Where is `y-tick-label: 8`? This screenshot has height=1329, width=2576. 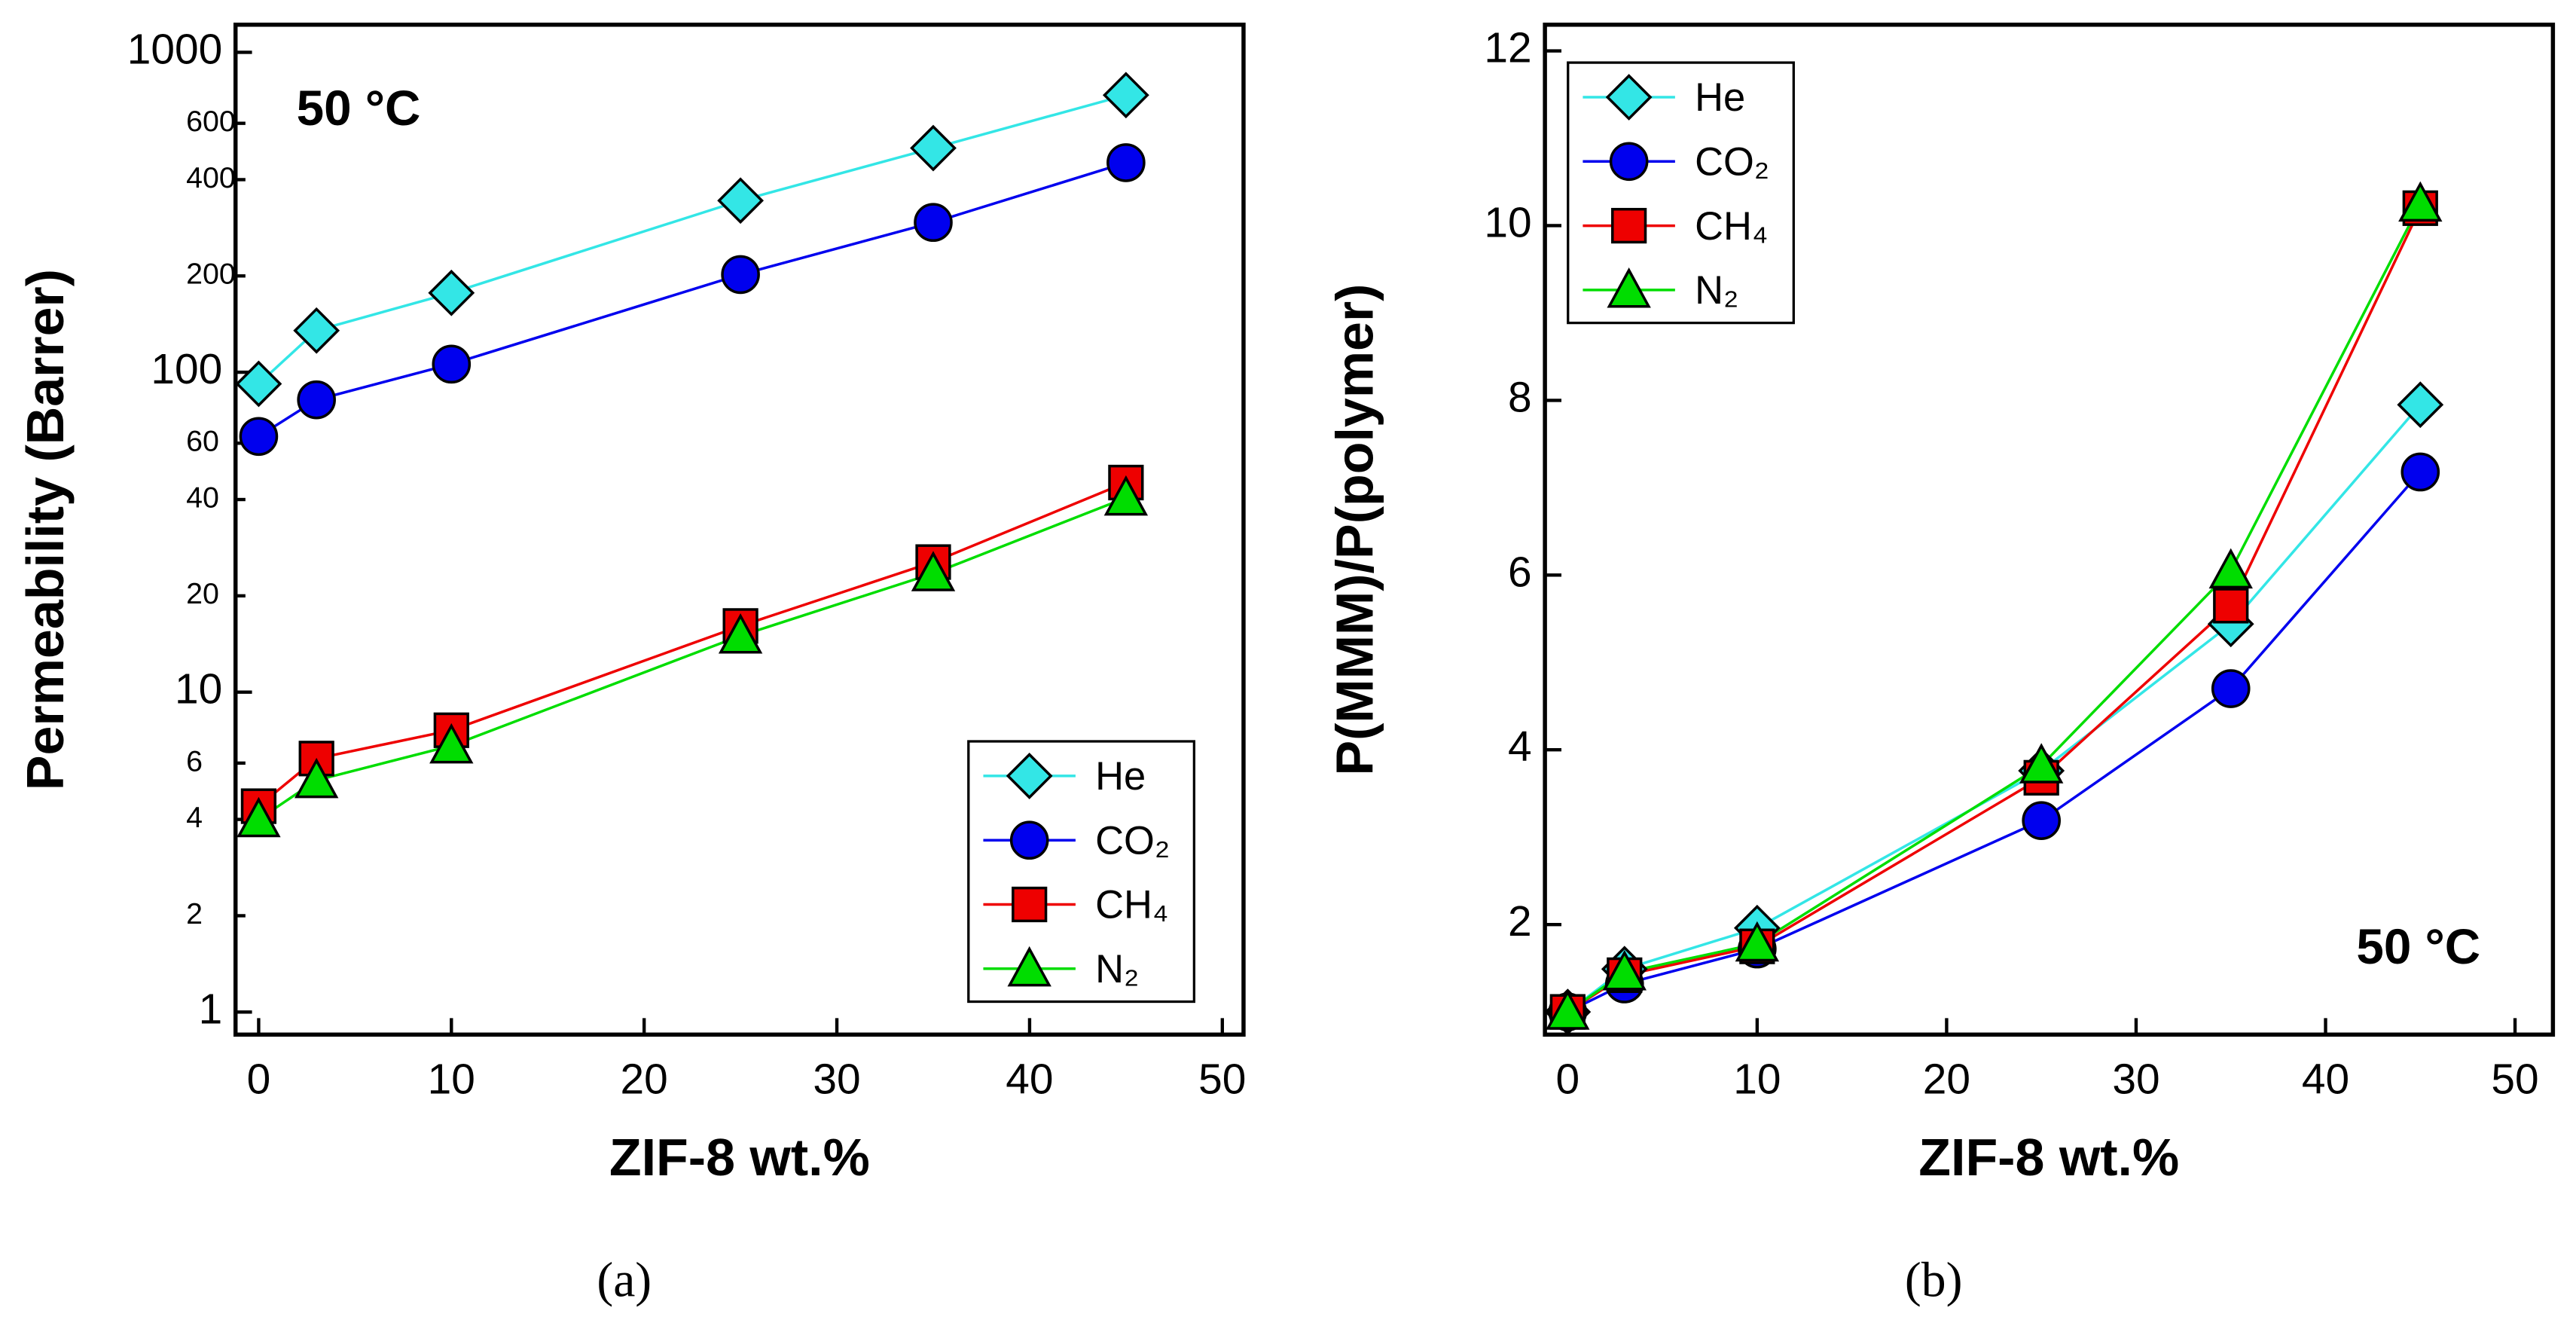
y-tick-label: 8 is located at coordinates (1520, 397).